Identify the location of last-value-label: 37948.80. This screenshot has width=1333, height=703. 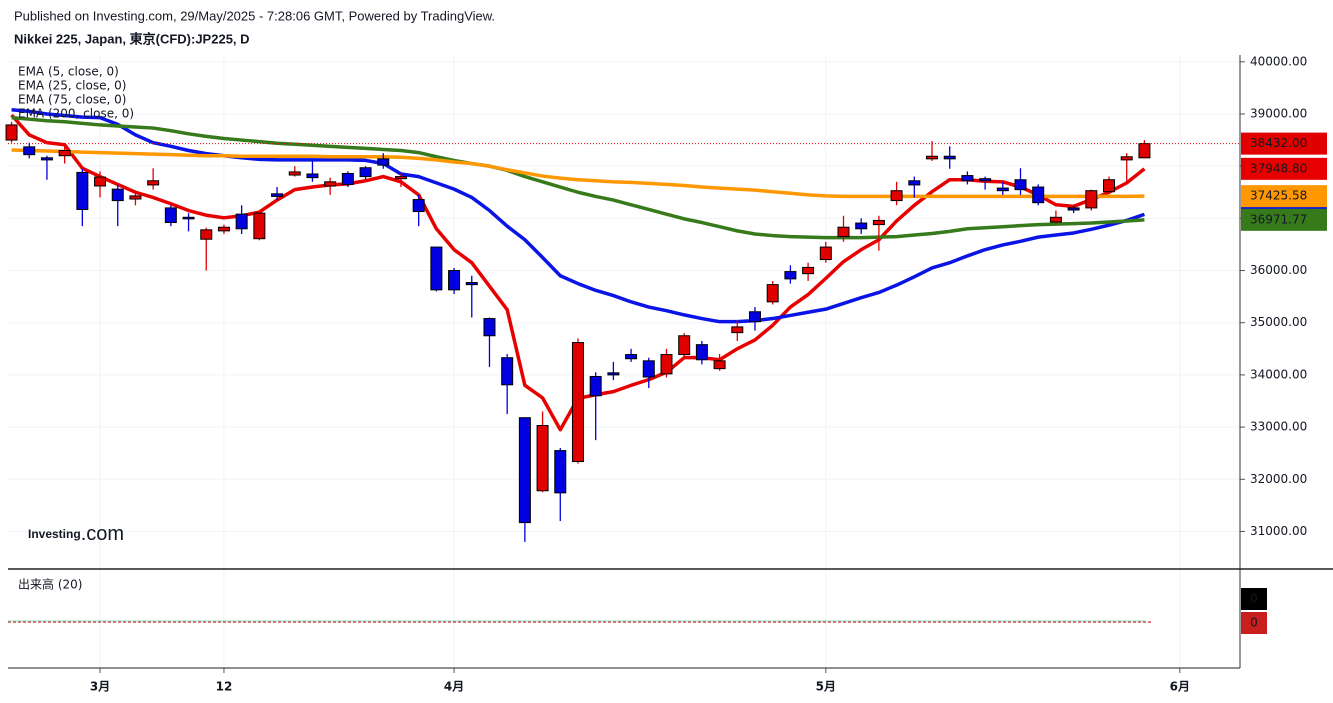
(1278, 168).